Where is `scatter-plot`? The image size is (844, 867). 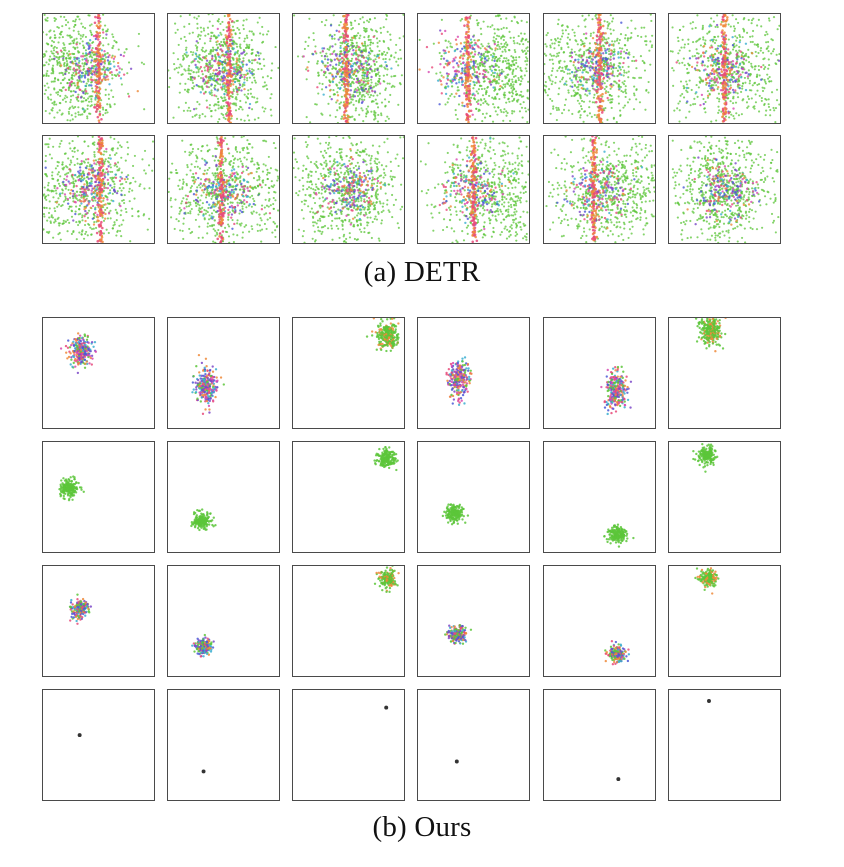 scatter-plot is located at coordinates (724, 68).